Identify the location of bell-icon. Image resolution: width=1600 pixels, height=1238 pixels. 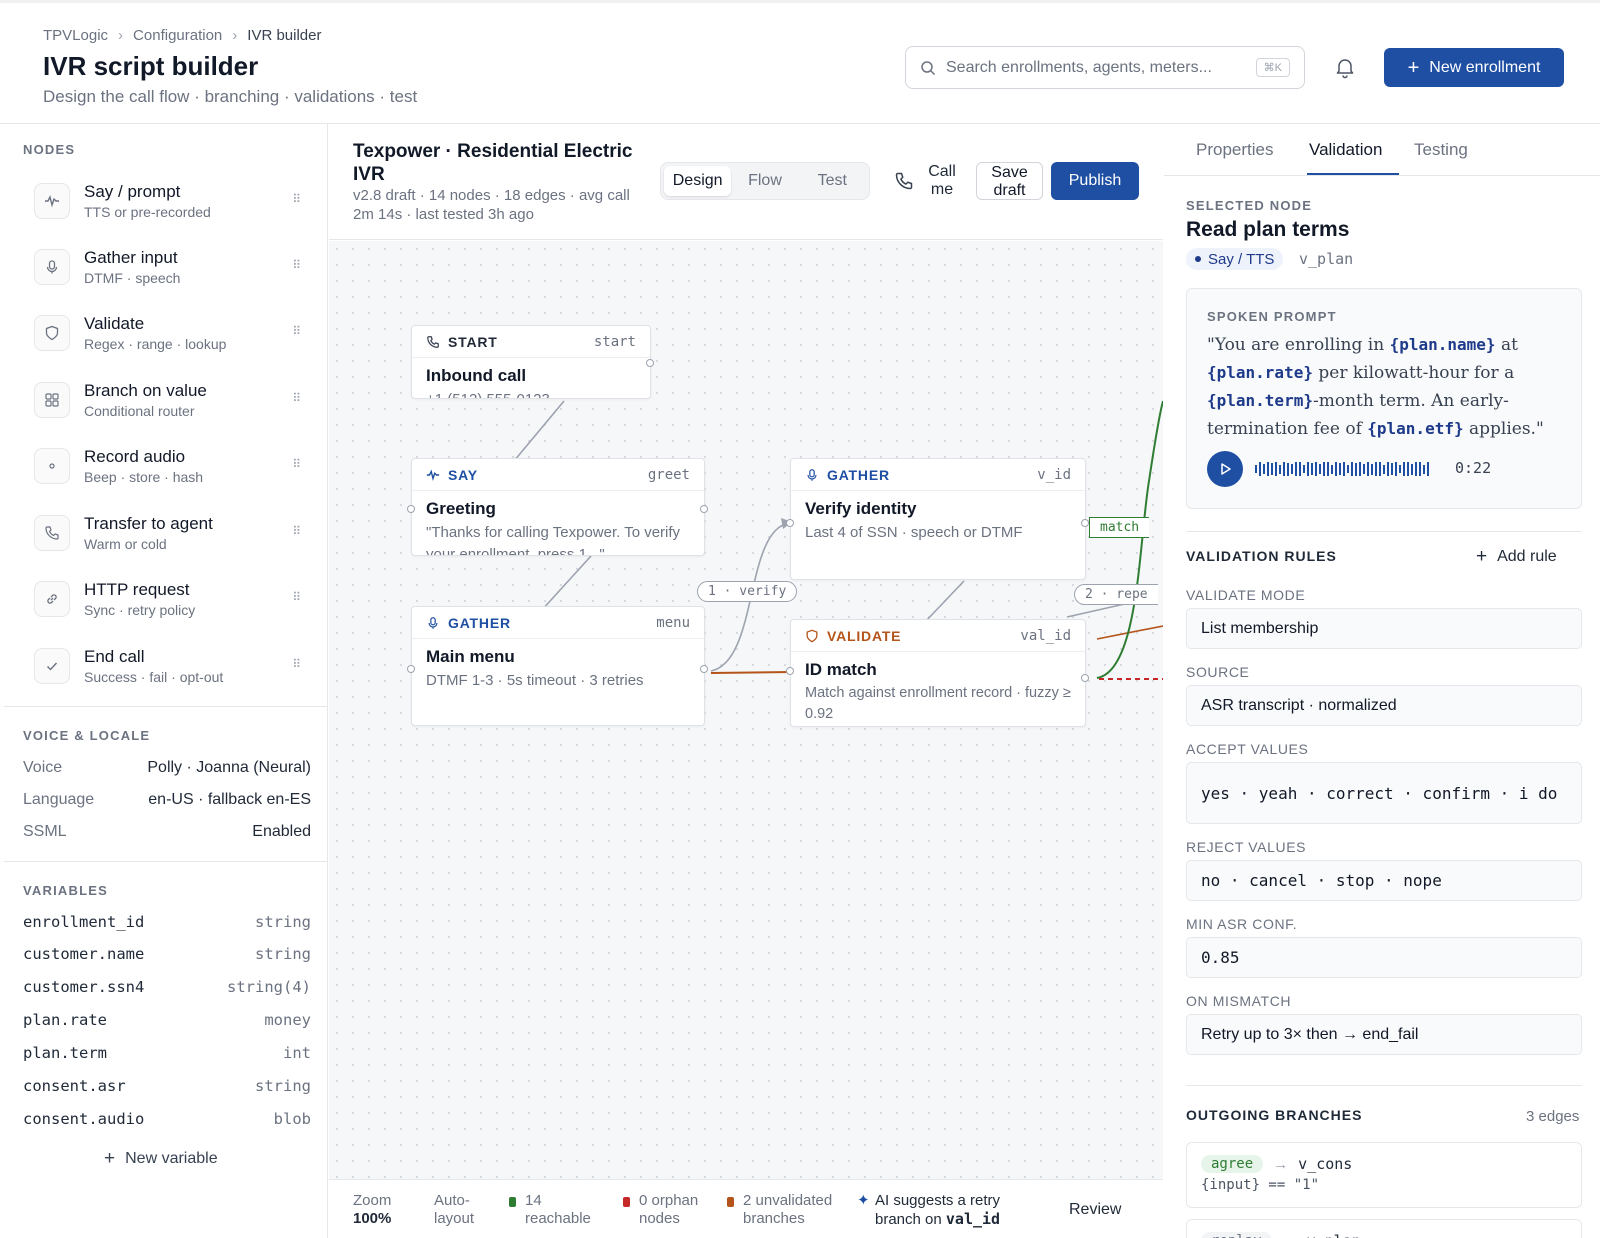
(1345, 67).